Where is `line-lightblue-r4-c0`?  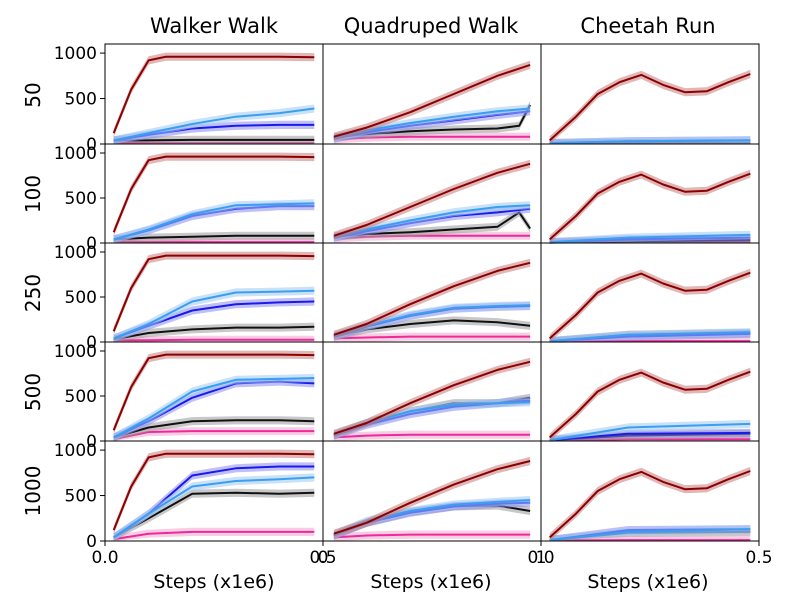 line-lightblue-r4-c0 is located at coordinates (214, 507).